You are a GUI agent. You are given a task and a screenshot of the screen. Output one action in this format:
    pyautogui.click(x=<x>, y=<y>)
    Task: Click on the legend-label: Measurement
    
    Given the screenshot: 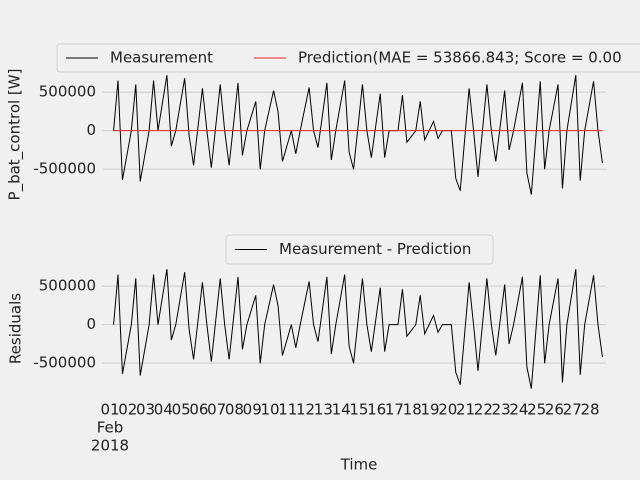 What is the action you would take?
    pyautogui.click(x=161, y=58)
    